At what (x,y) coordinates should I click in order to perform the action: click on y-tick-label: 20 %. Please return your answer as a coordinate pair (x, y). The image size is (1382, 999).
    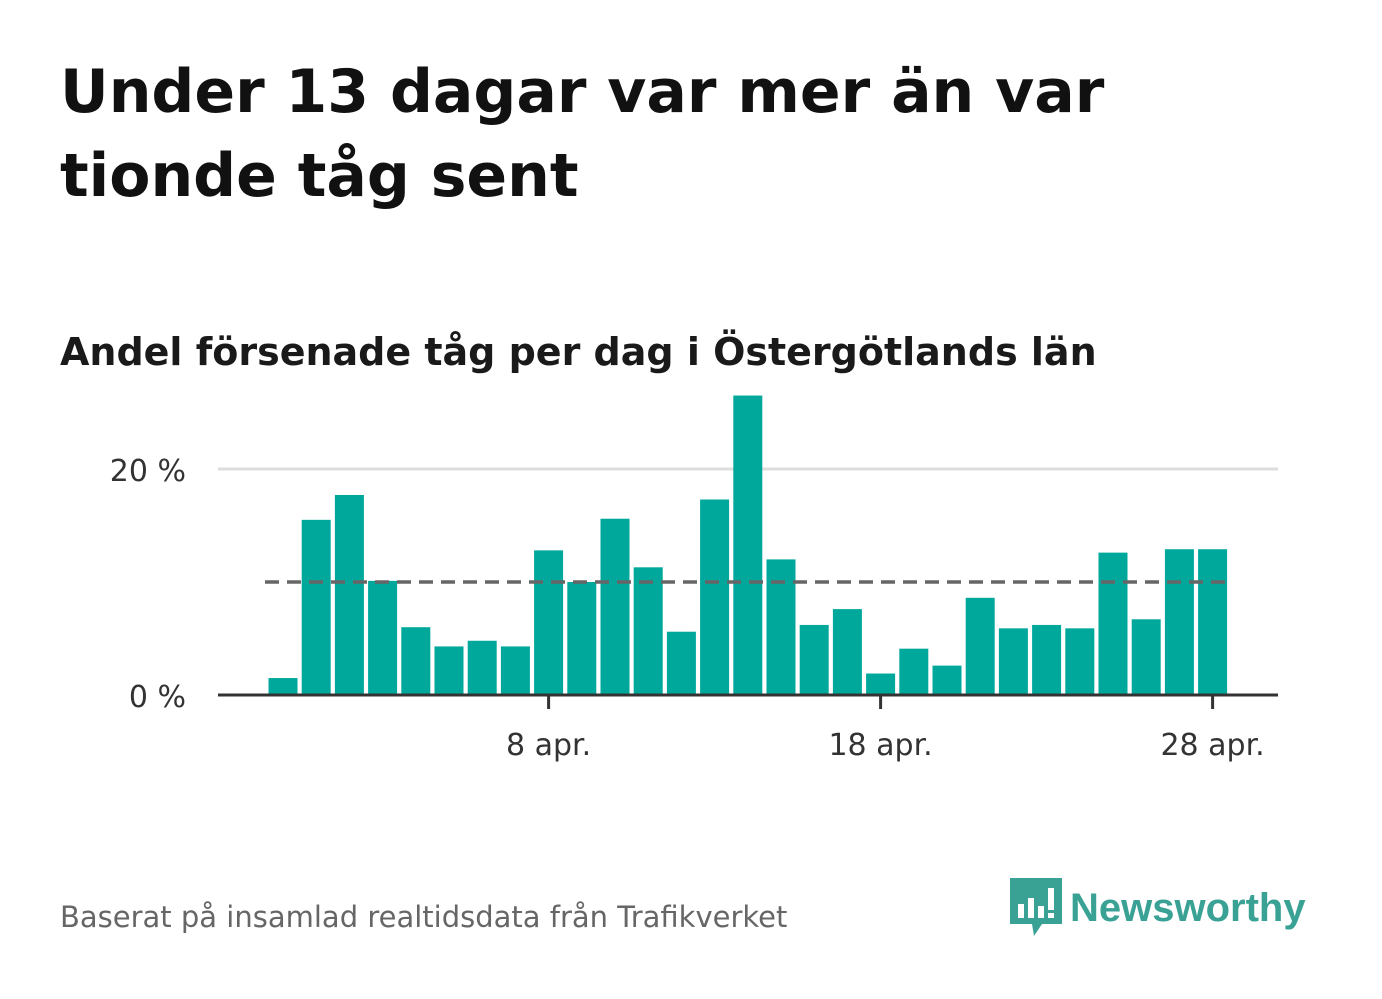
    Looking at the image, I should click on (148, 471).